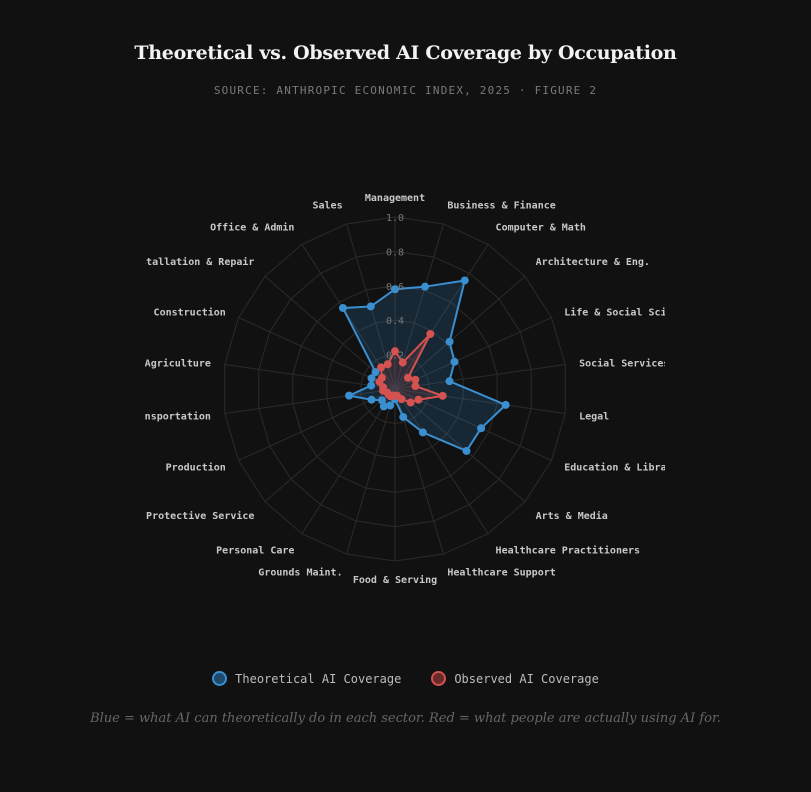 This screenshot has height=792, width=811. Describe the element at coordinates (255, 550) in the screenshot. I see `axis-label: Personal Care` at that location.